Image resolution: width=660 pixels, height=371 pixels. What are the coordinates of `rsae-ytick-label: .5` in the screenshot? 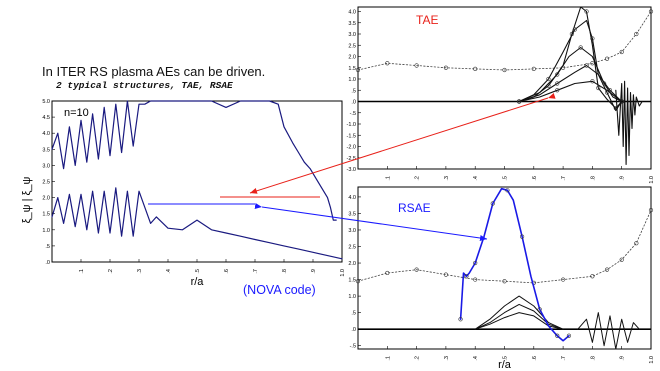 It's located at (353, 314).